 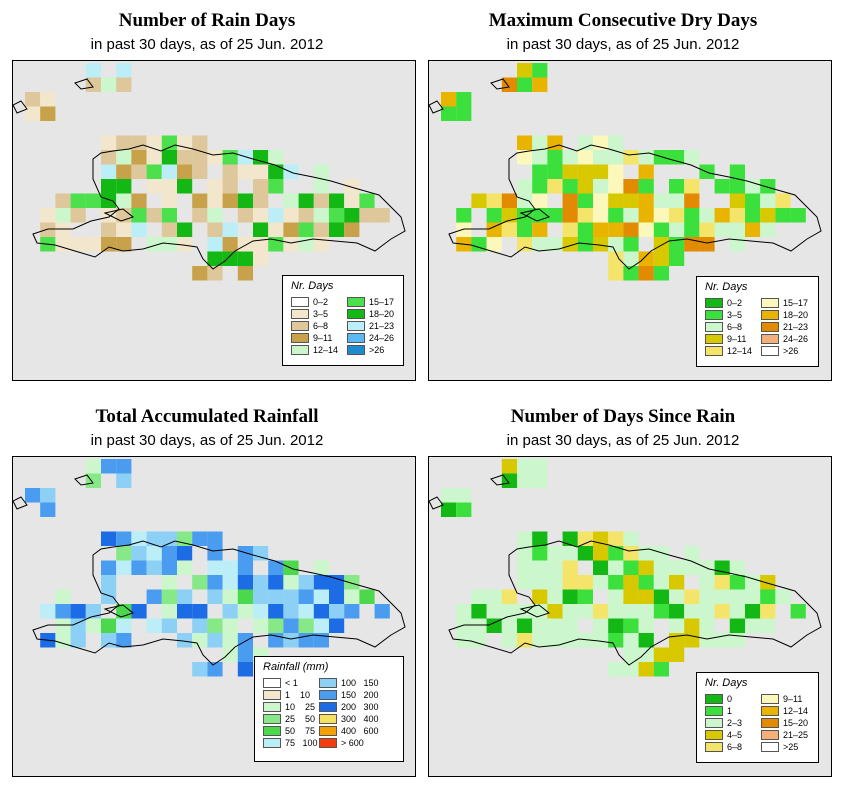 What do you see at coordinates (784, 722) in the screenshot?
I see `legend-item: 15–20` at bounding box center [784, 722].